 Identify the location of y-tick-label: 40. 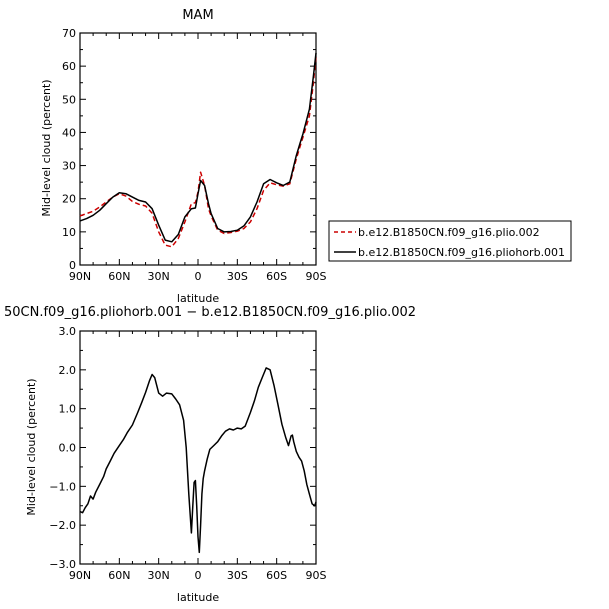
(69, 132).